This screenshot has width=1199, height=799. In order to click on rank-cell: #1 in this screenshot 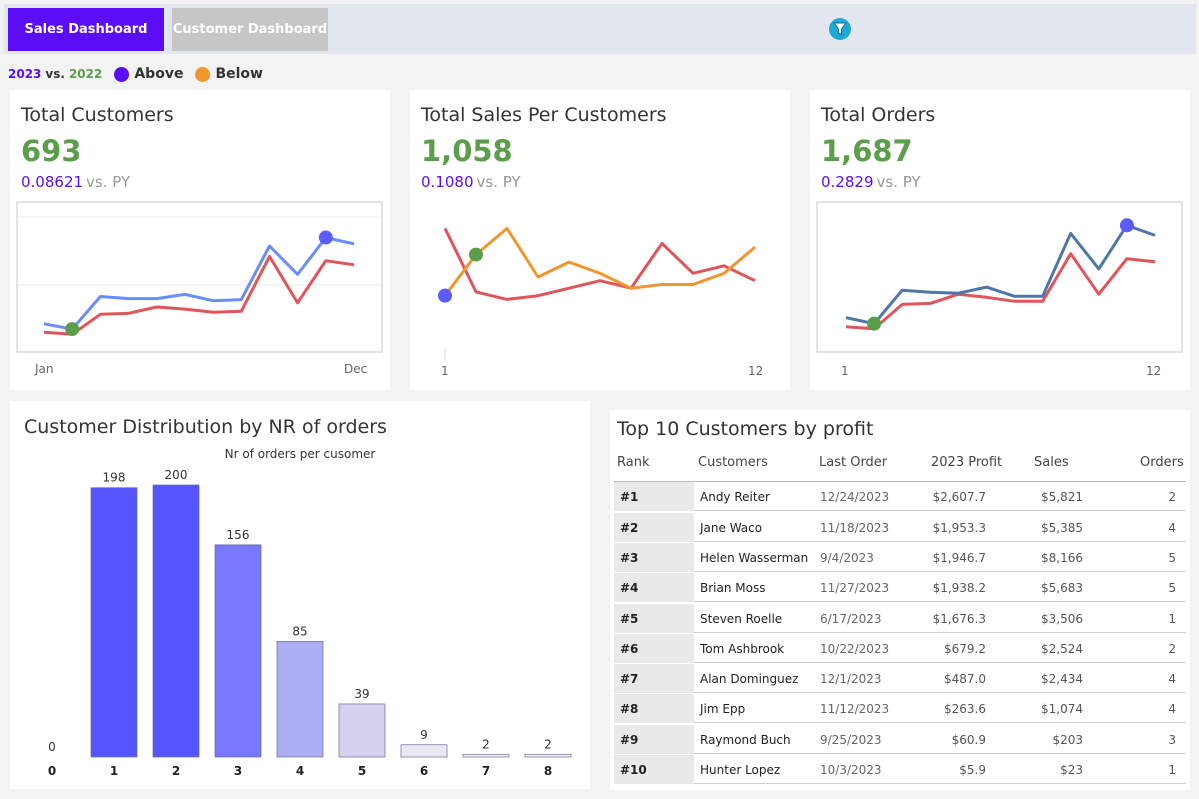, I will do `click(654, 496)`.